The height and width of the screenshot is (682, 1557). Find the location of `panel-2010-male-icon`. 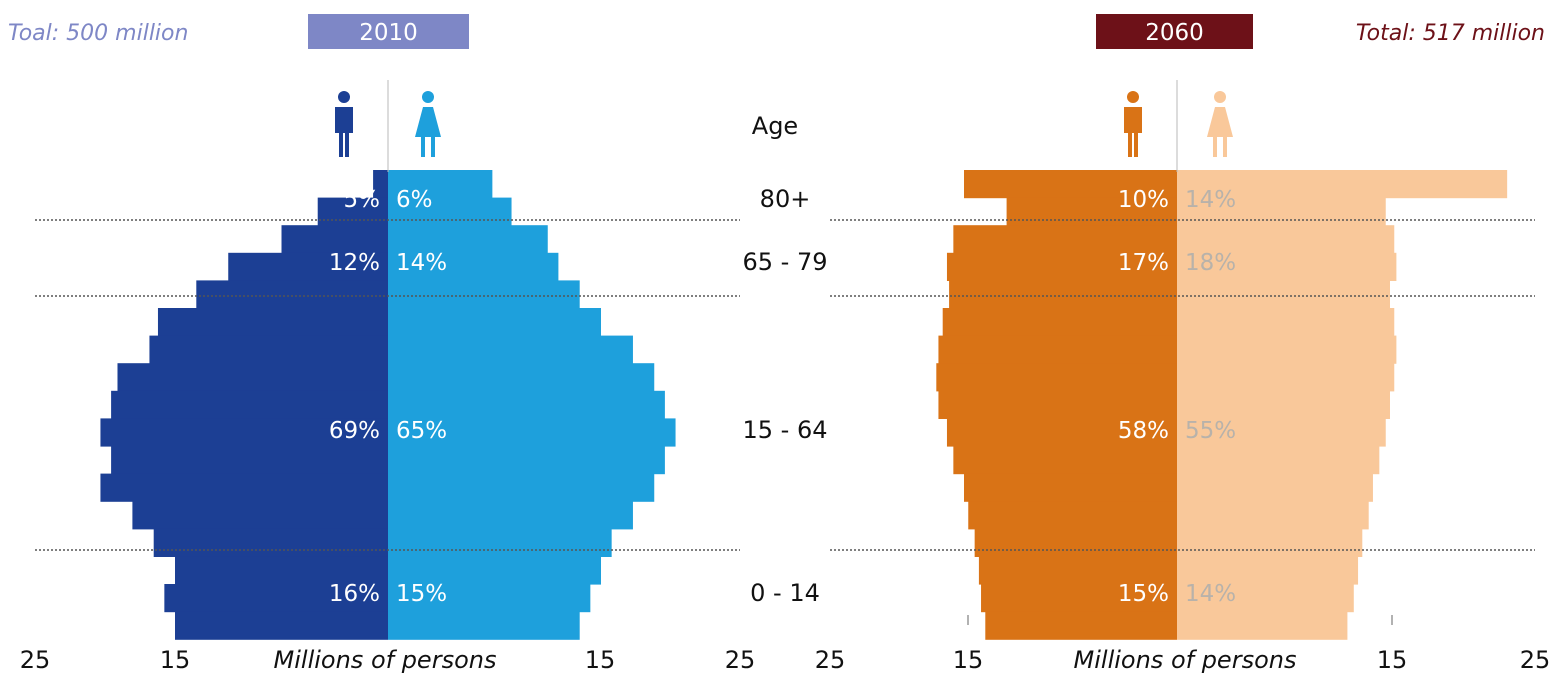

panel-2010-male-icon is located at coordinates (344, 97).